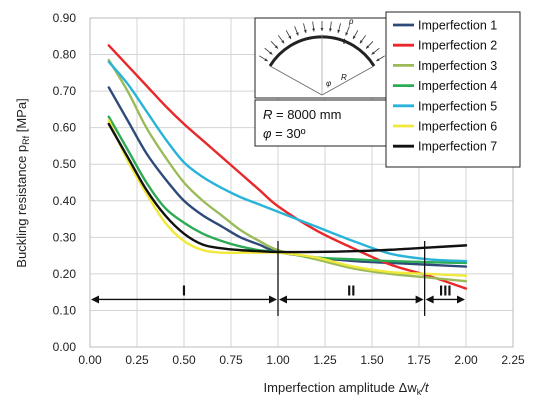 The image size is (550, 403). I want to click on x-axis-label: Imperfection amplitude Δwk/t, so click(347, 388).